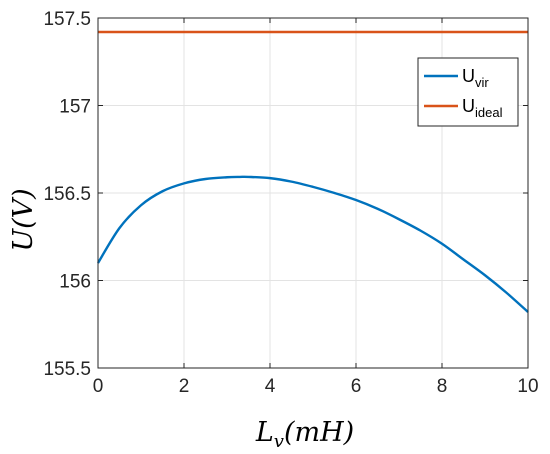 This screenshot has height=454, width=550. I want to click on y-tick-label: 156, so click(75, 282).